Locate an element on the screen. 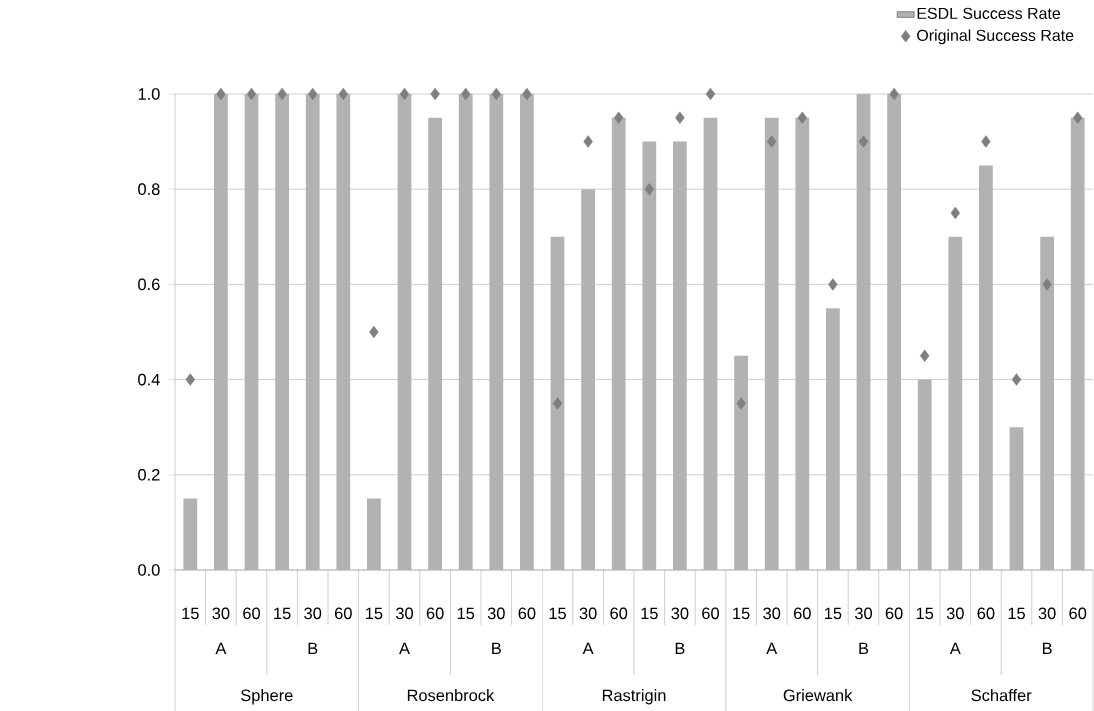  y-tick-label: 0.2 is located at coordinates (149, 474).